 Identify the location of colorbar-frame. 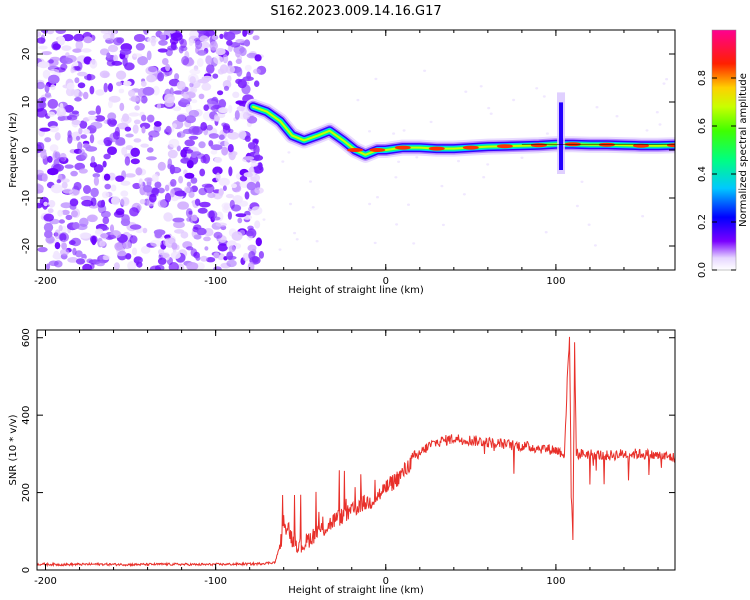
(724, 150).